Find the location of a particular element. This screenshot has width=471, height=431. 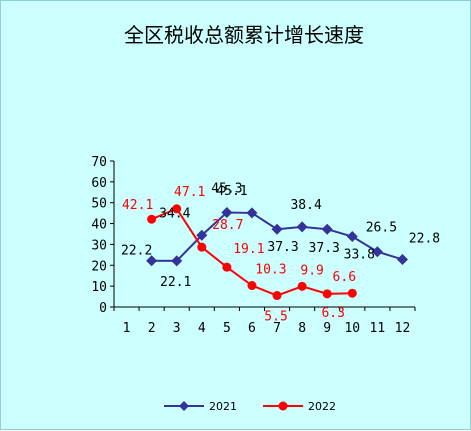

y-tick-label-7: 70 is located at coordinates (99, 162).